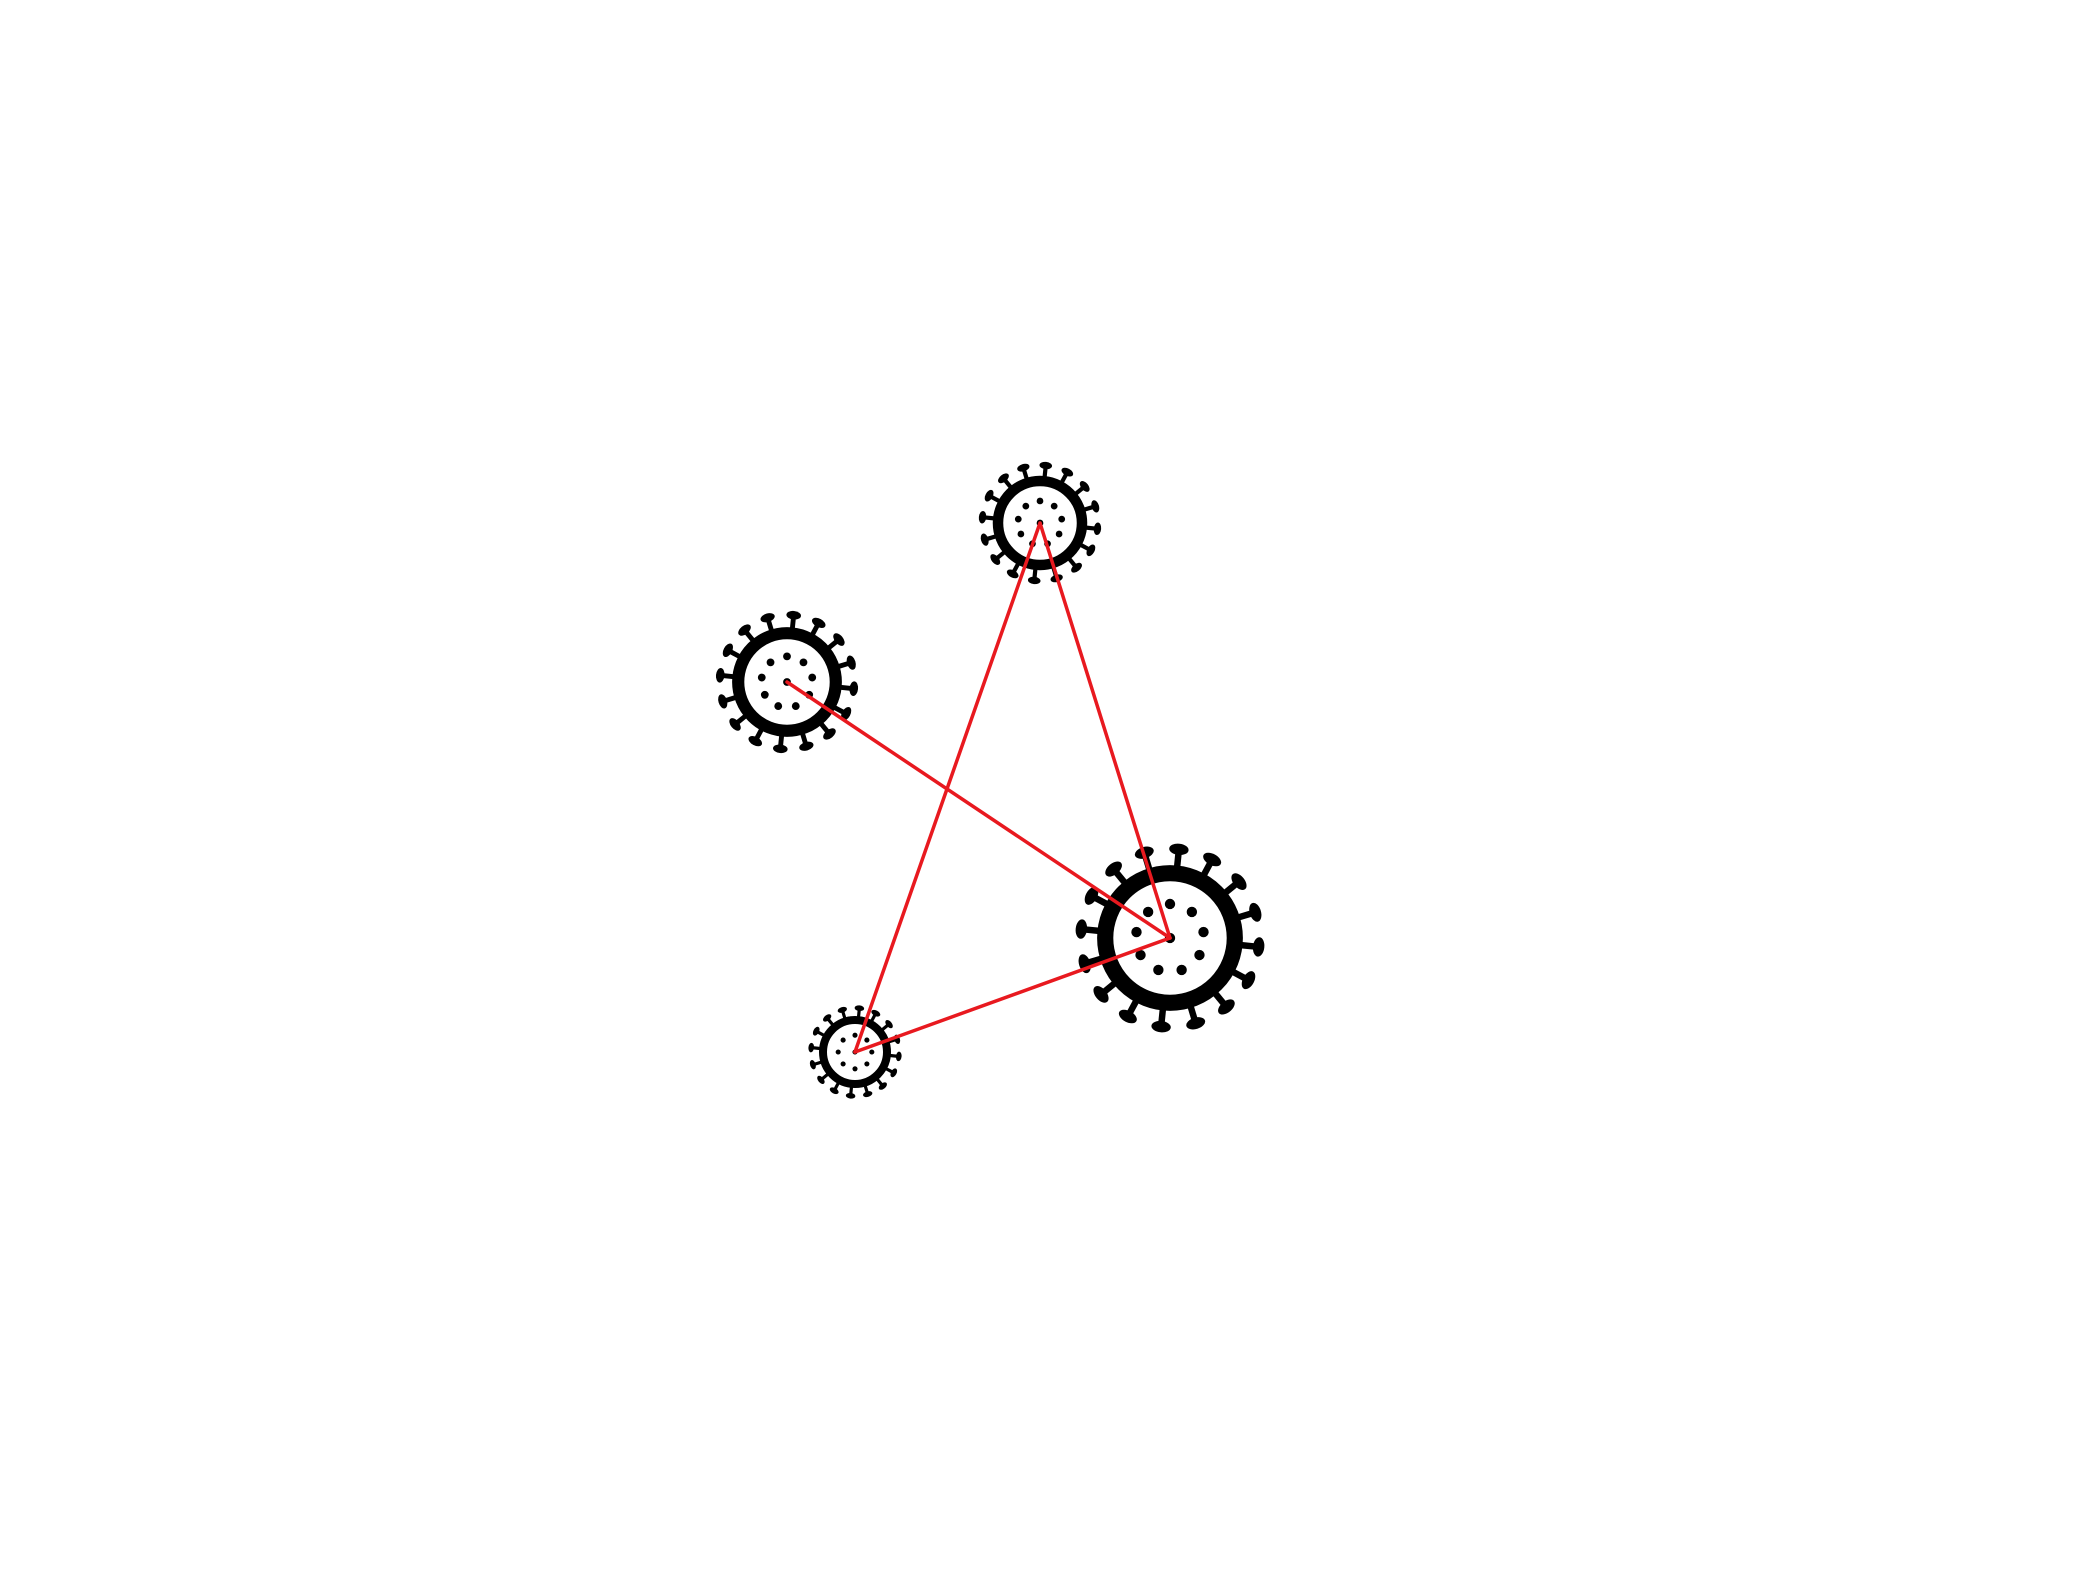  I want to click on network-links, so click(978, 787).